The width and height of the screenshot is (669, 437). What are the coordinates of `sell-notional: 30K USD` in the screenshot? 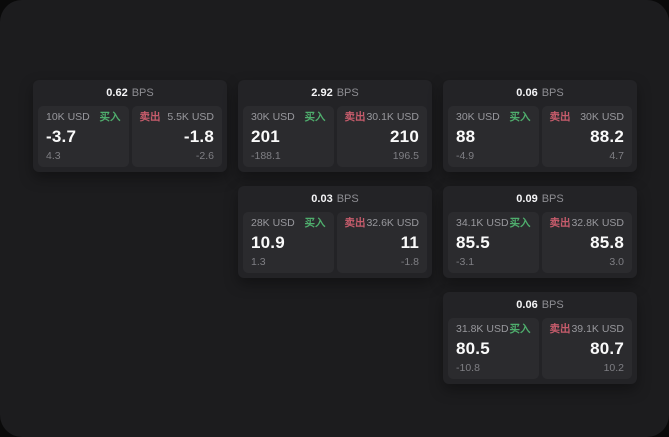 It's located at (602, 117).